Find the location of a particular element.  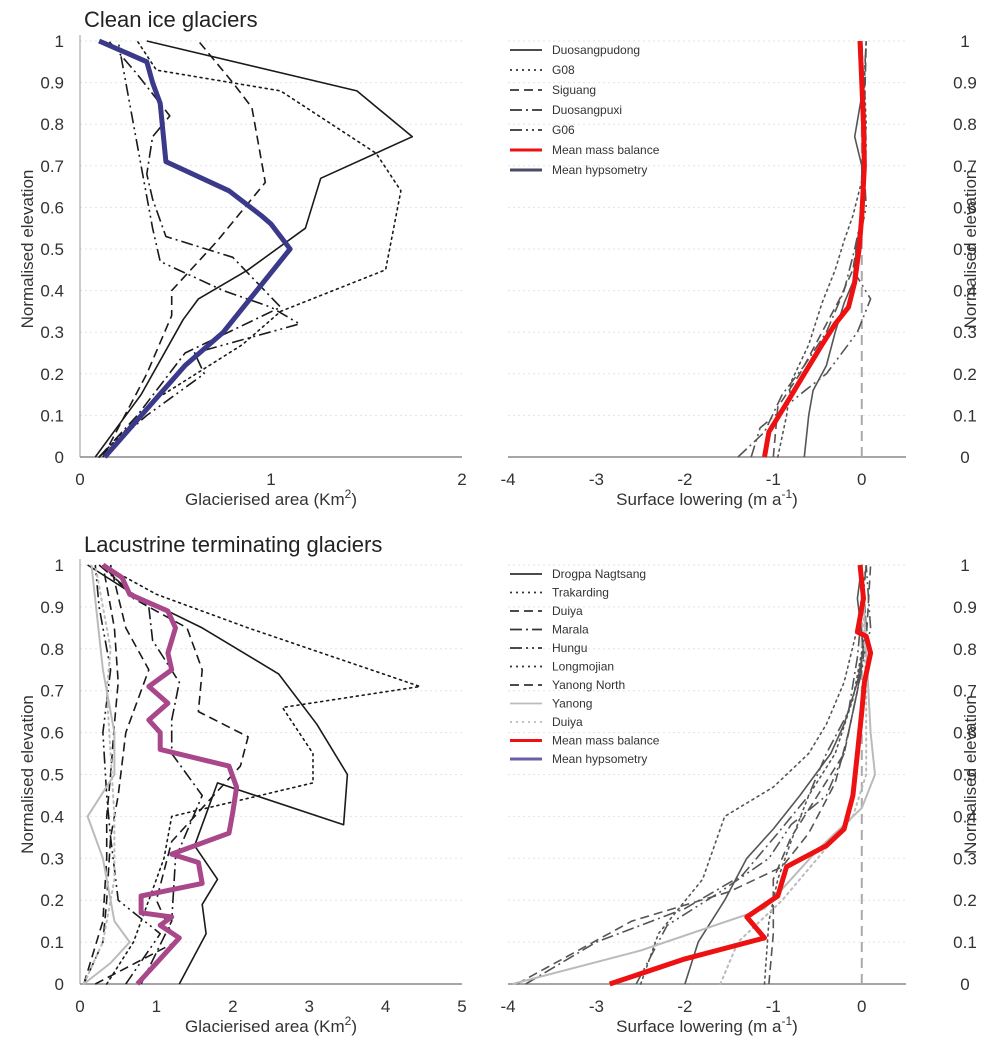

chart-title: Lacustrine terminating glaciers is located at coordinates (233, 544).